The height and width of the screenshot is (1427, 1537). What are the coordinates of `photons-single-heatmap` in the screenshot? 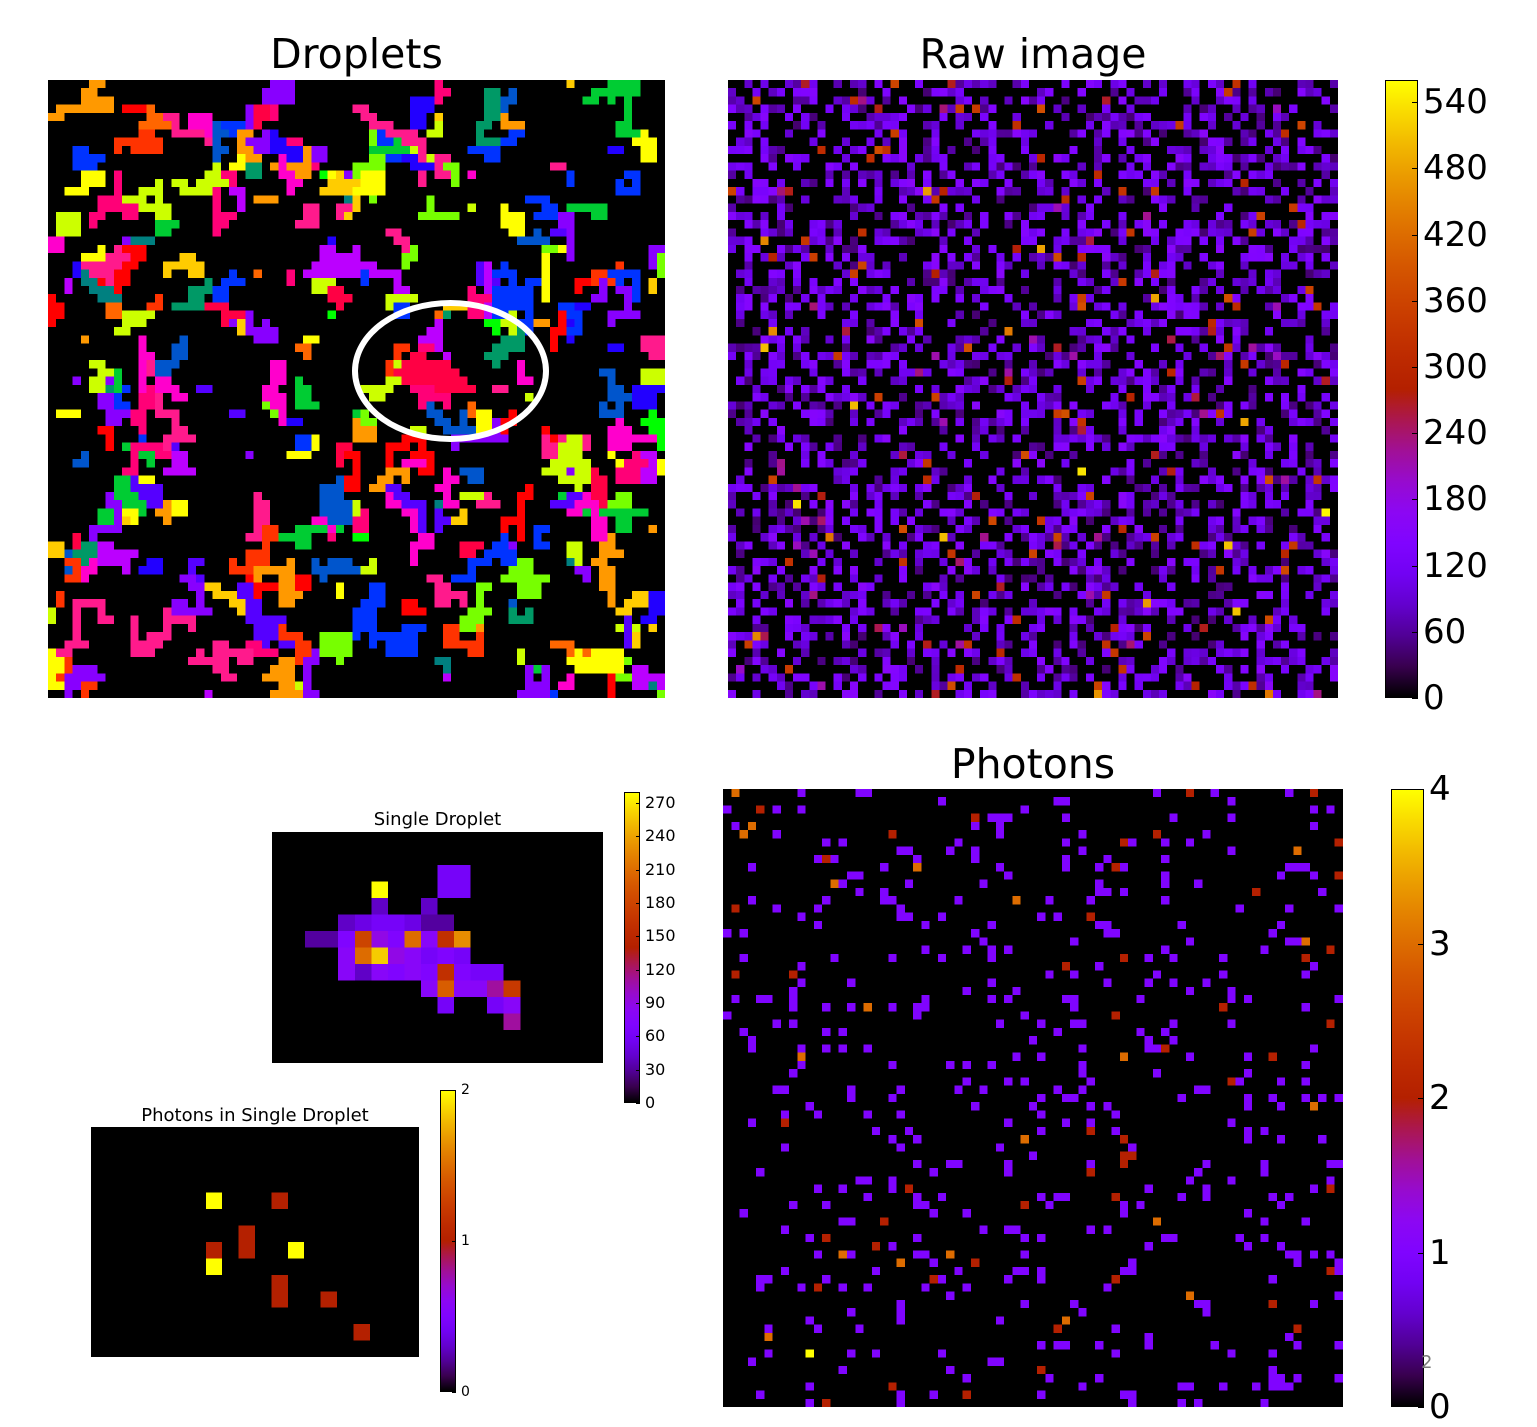 It's located at (255, 1242).